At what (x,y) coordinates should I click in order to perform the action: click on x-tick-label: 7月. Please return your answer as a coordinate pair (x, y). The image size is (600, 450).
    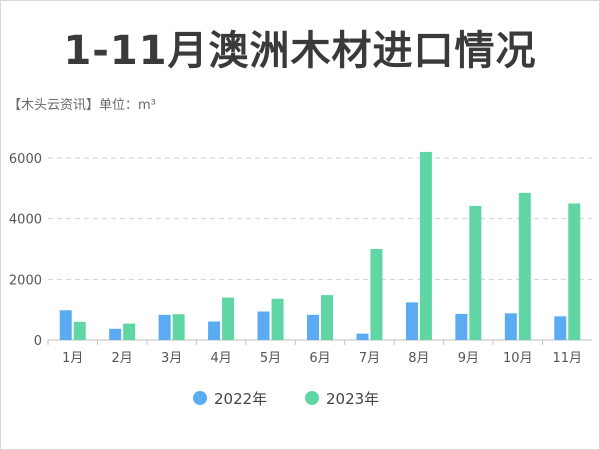
    Looking at the image, I should click on (369, 358).